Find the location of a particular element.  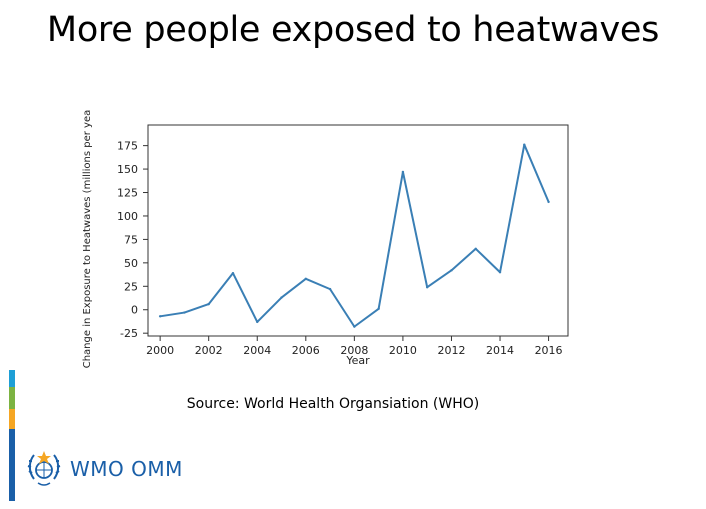

y-tick-label: 50 is located at coordinates (131, 263).